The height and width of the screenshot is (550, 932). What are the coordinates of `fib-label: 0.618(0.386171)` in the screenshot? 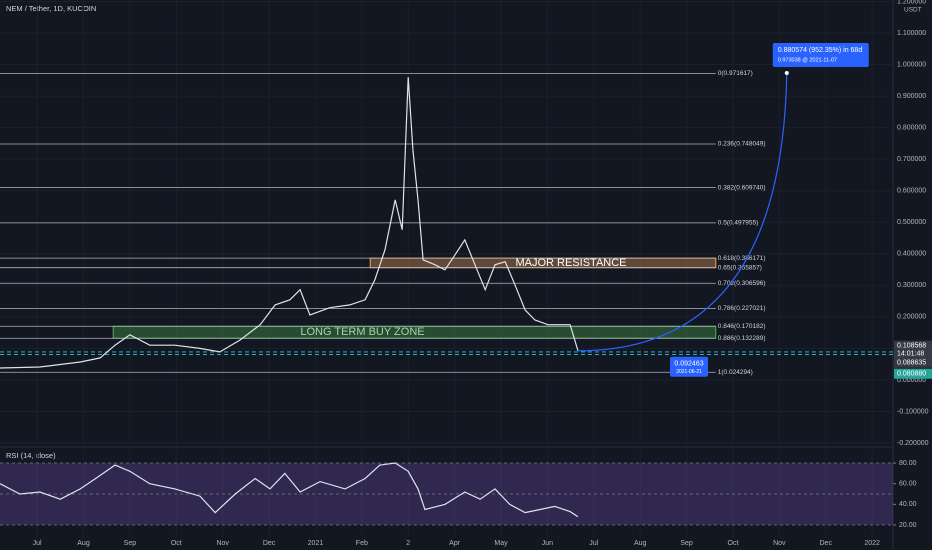 It's located at (742, 258).